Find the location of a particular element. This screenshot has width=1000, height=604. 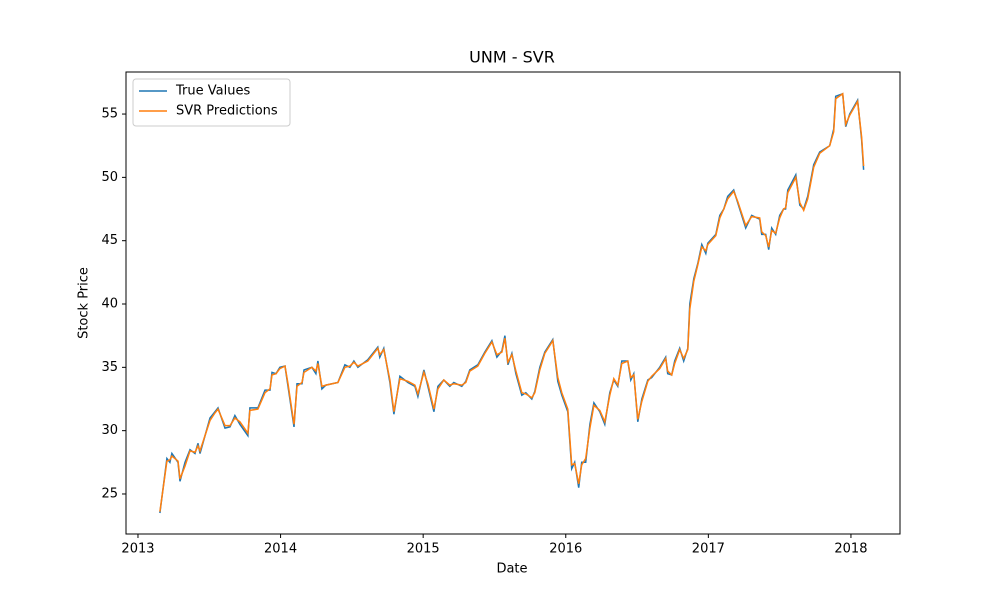

y-tick-label: 35 is located at coordinates (109, 367).